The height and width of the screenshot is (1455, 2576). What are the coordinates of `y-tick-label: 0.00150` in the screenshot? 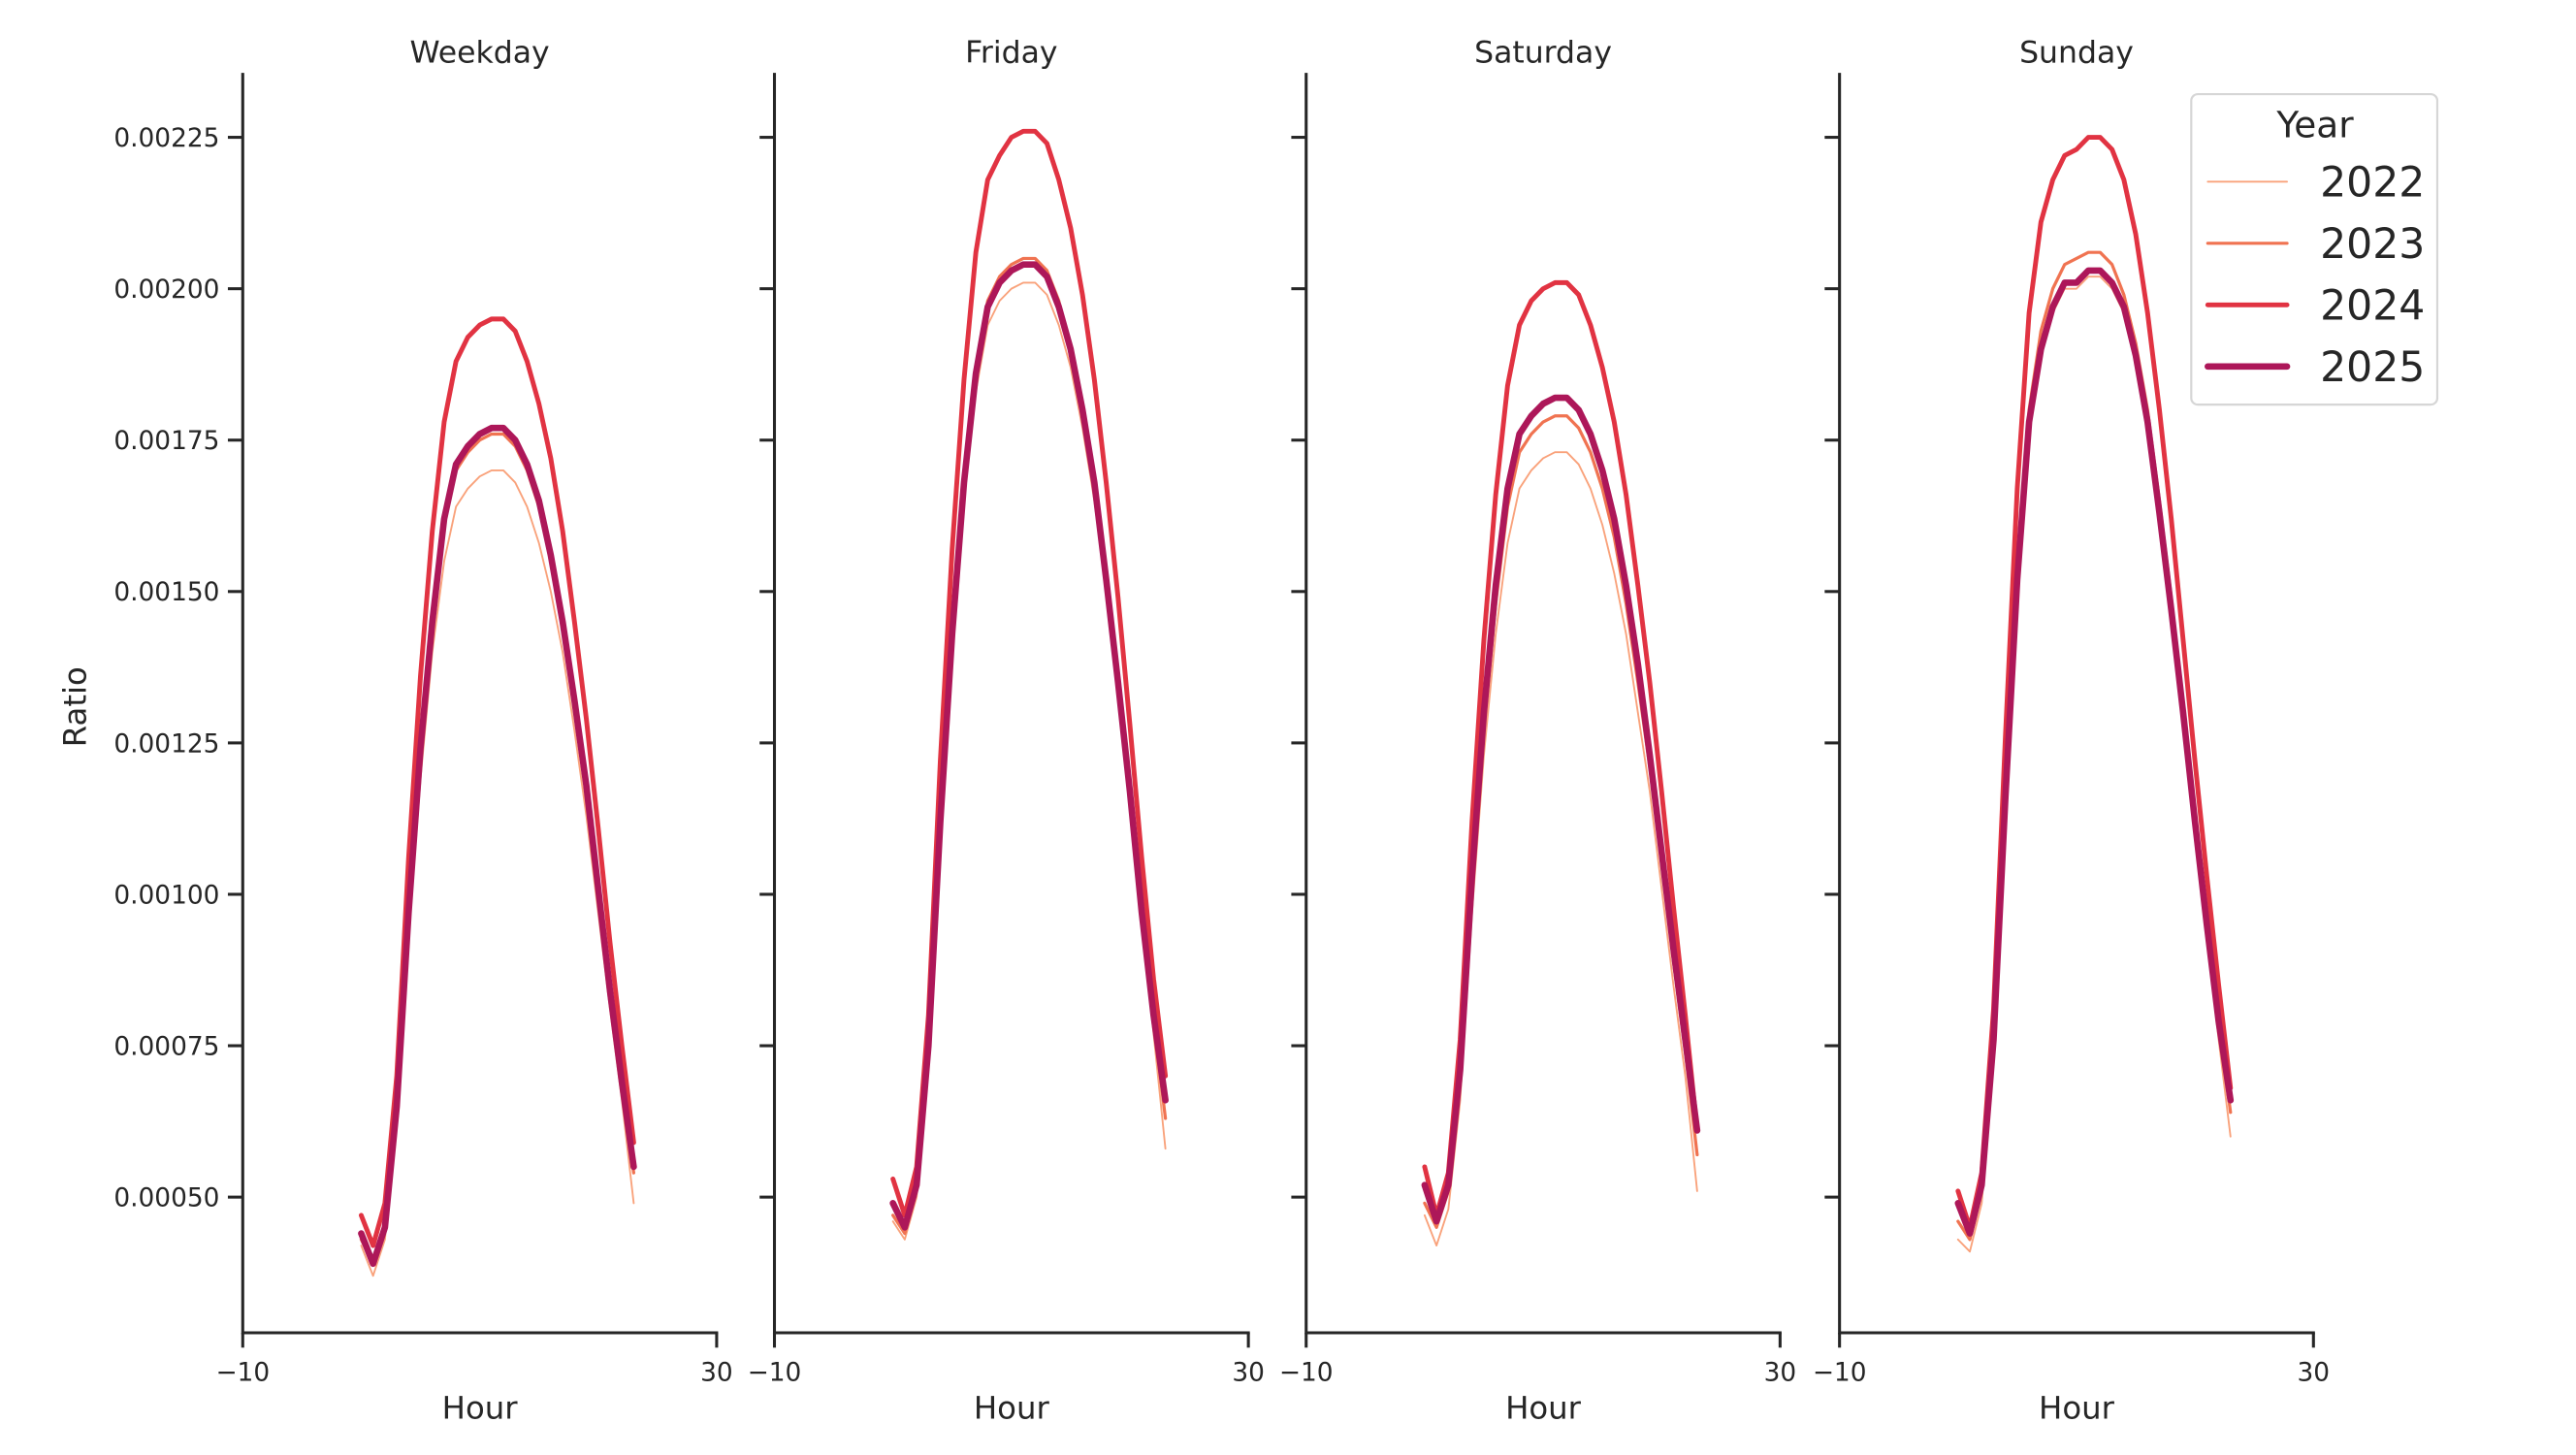 It's located at (166, 592).